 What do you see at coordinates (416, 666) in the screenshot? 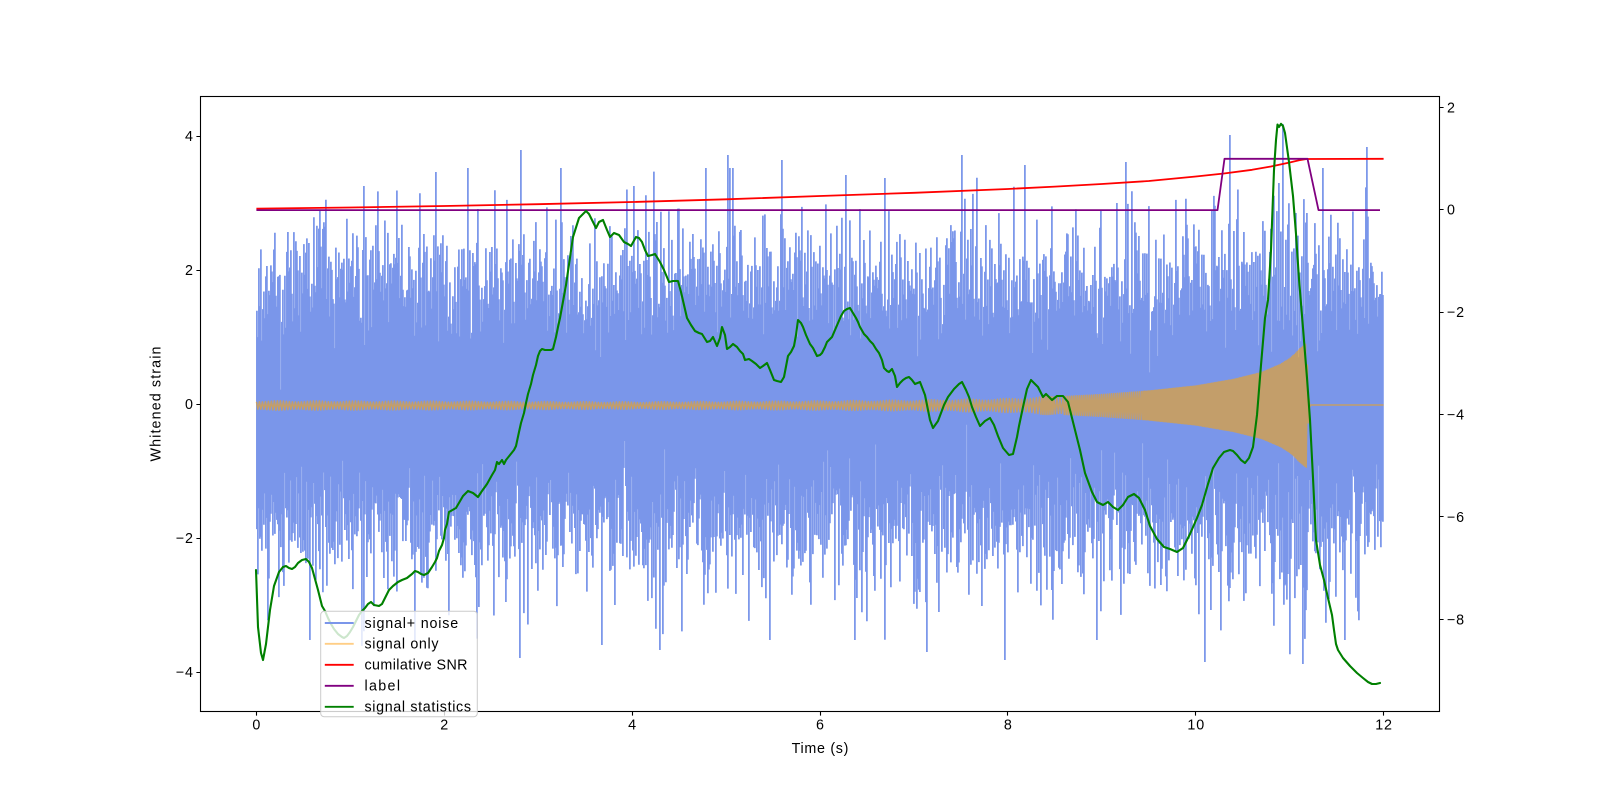
I see `svg-text: cumilative SNR` at bounding box center [416, 666].